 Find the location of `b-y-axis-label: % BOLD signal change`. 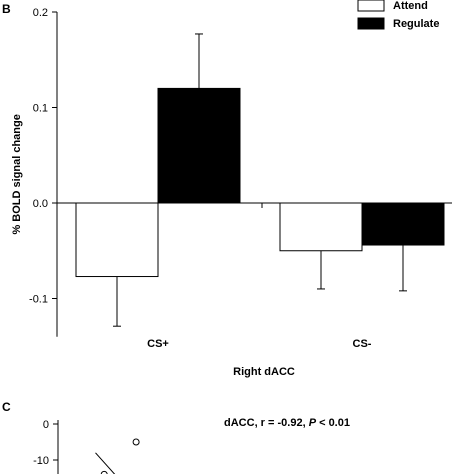

b-y-axis-label: % BOLD signal change is located at coordinates (17, 174).